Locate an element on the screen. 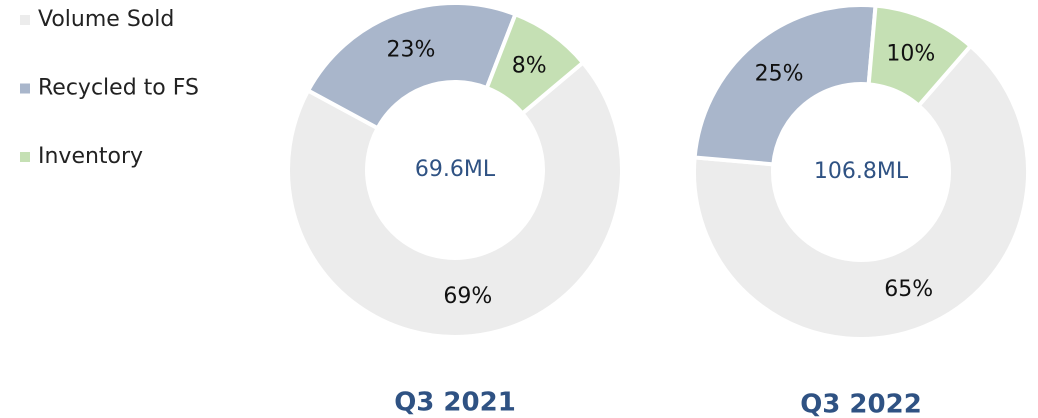 Image resolution: width=1038 pixels, height=418 pixels. center-label: 69.6ML is located at coordinates (455, 169).